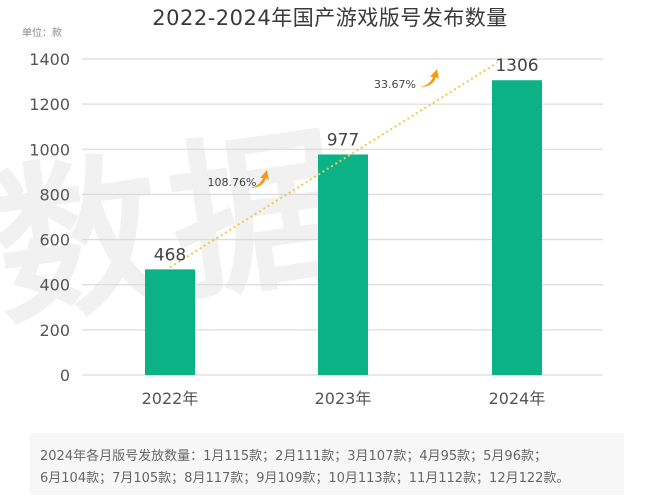  I want to click on value-label: 1306, so click(516, 66).